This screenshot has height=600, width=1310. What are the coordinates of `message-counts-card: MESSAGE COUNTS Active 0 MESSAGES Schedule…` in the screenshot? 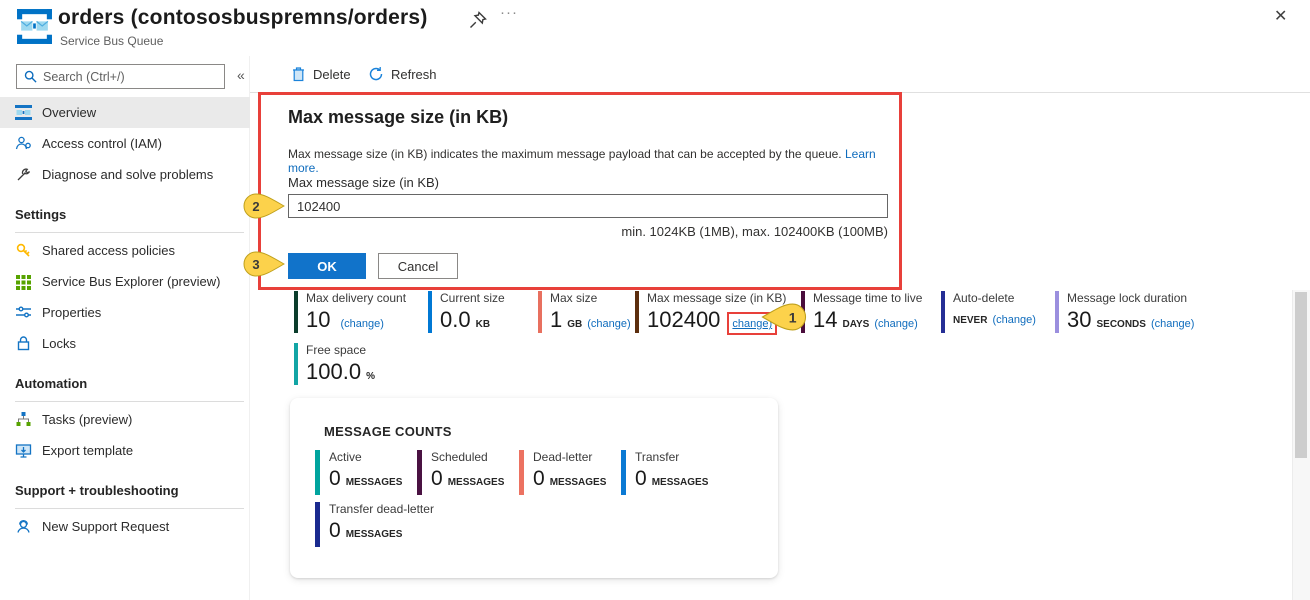 It's located at (534, 488).